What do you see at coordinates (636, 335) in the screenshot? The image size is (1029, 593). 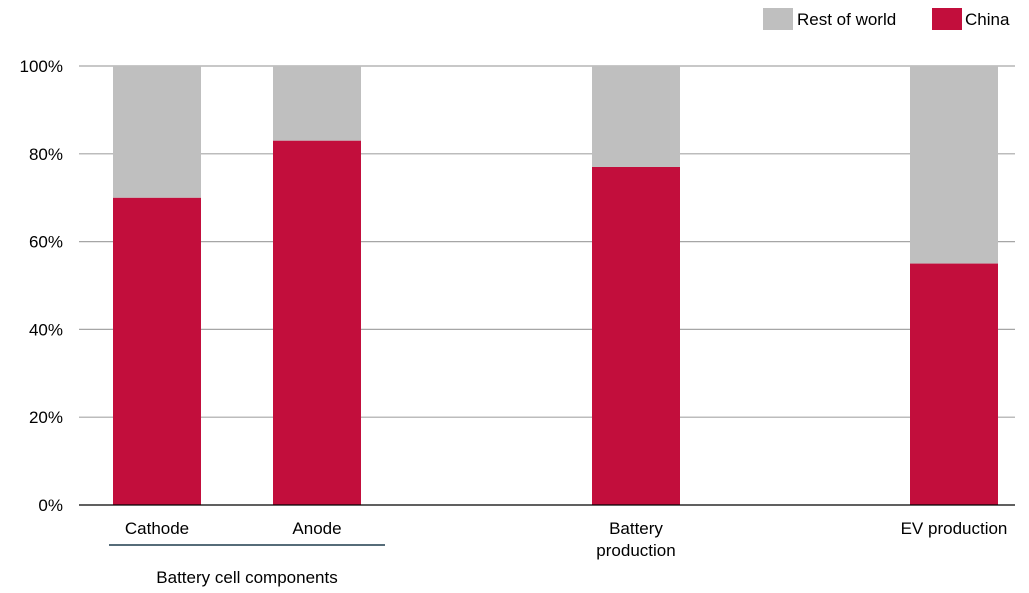 I see `bar-china-battery-production` at bounding box center [636, 335].